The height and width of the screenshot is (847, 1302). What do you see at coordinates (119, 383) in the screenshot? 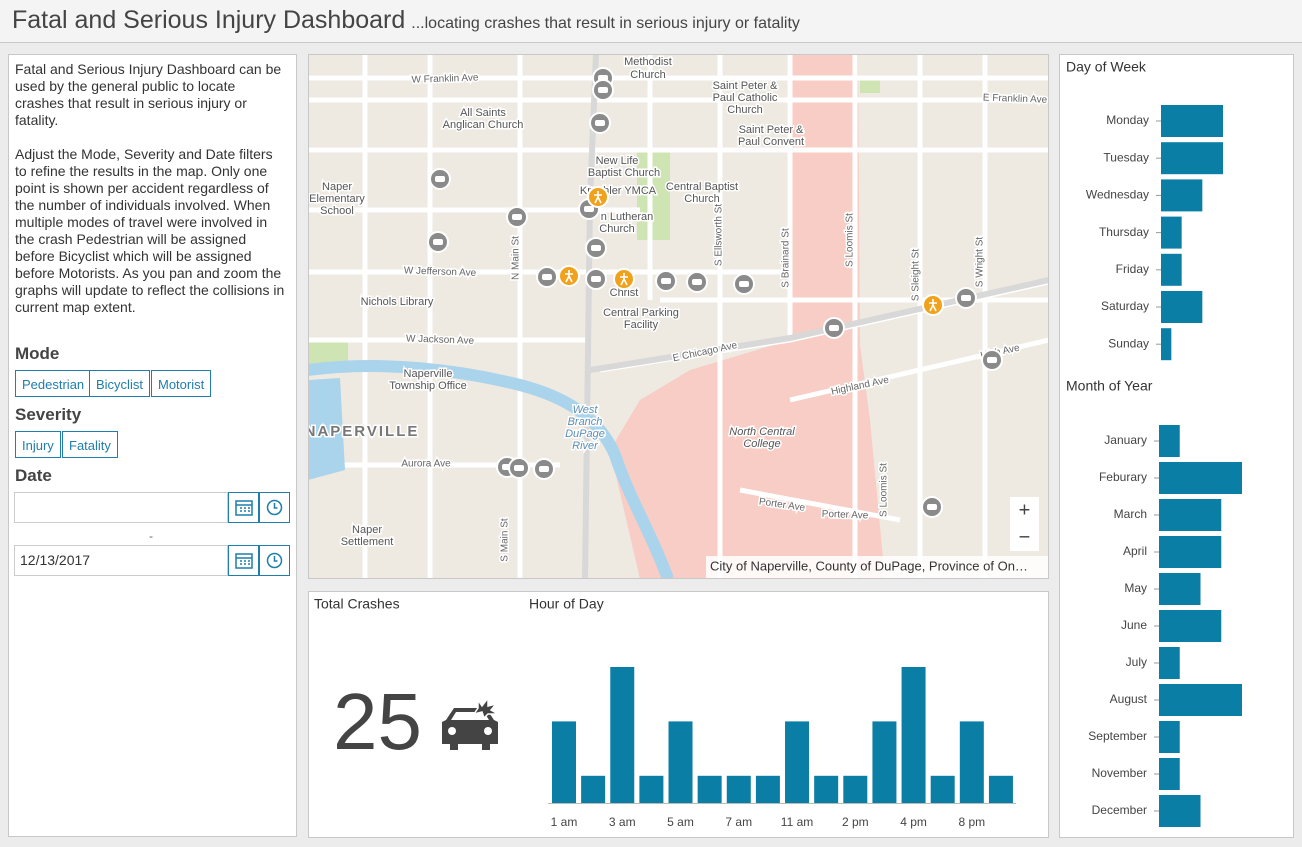
I see `filter-button: Bicyclist` at bounding box center [119, 383].